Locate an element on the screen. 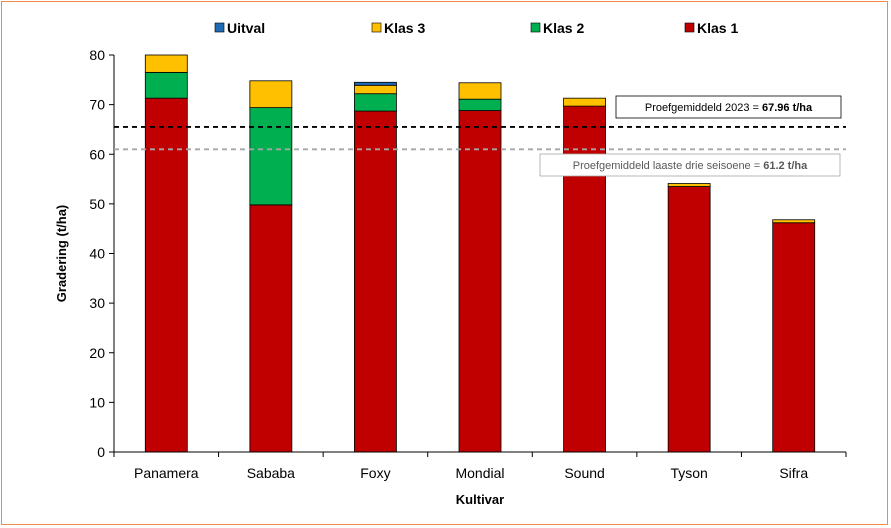 This screenshot has height=528, width=891. x-tick-label: Foxy is located at coordinates (375, 473).